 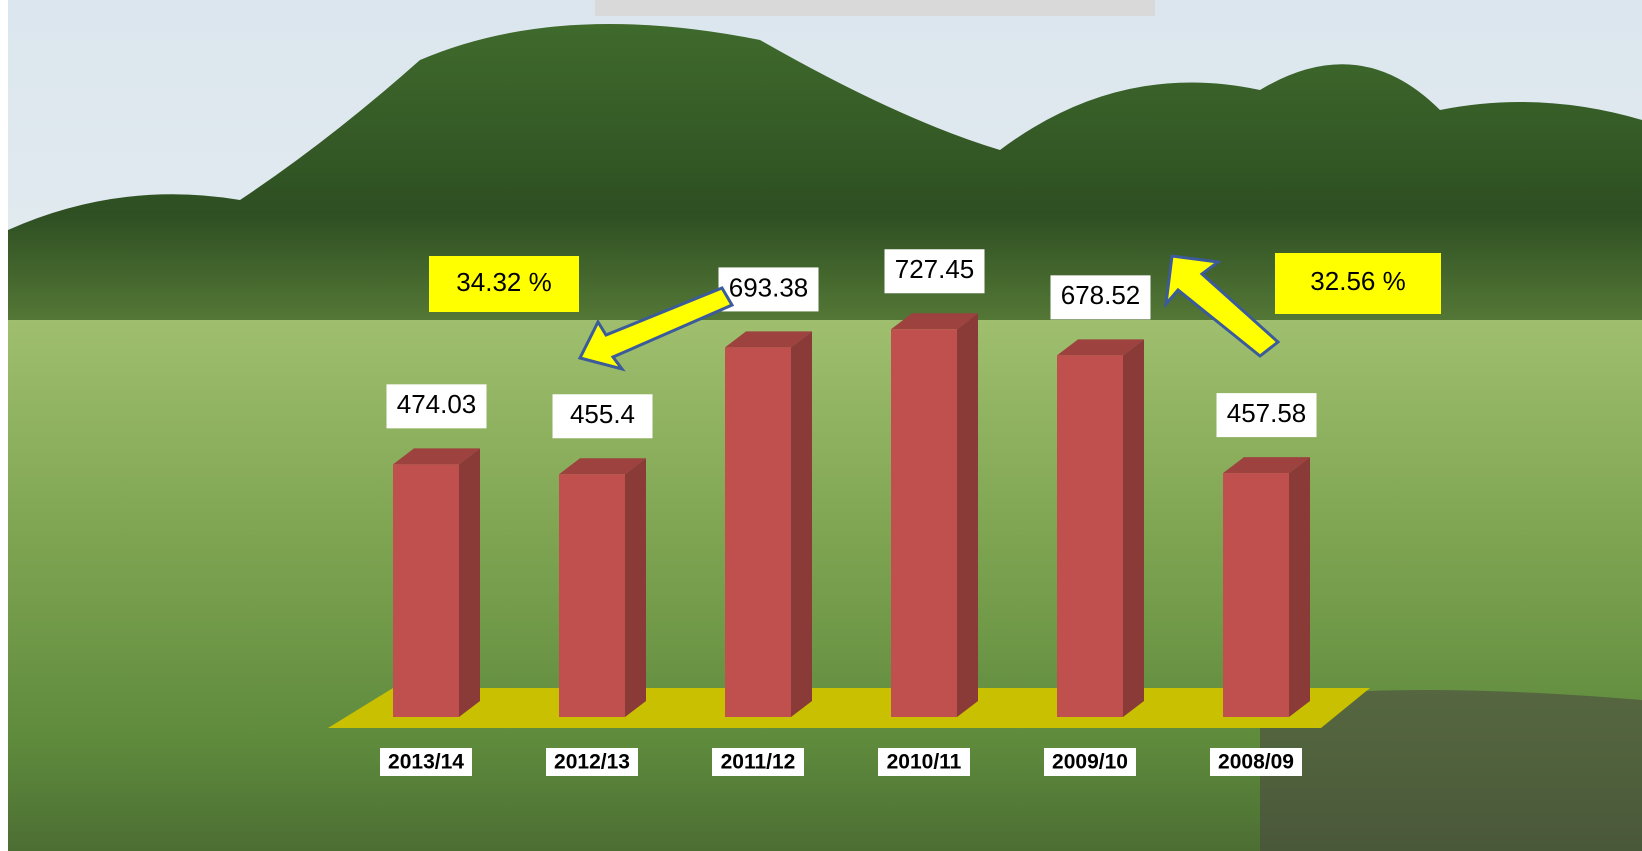 I want to click on category-label: 2008/09, so click(x=1256, y=762).